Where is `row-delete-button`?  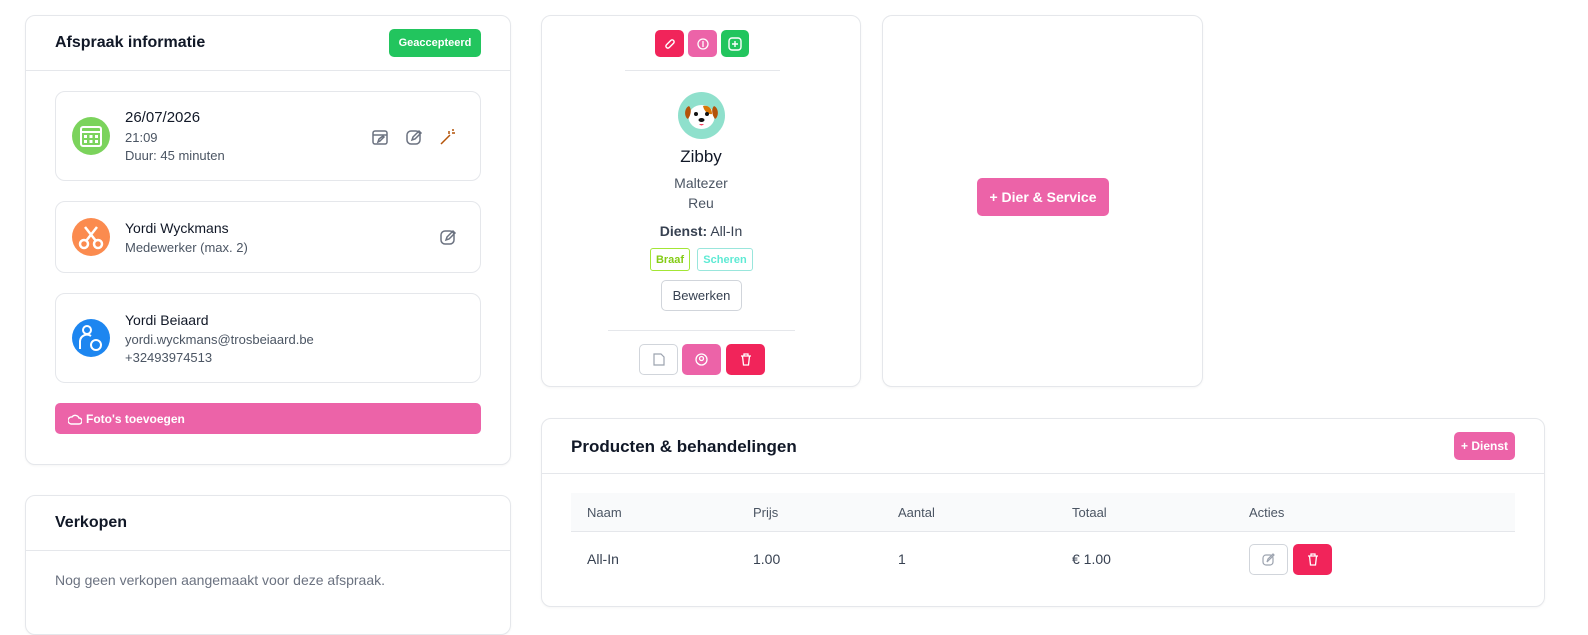
row-delete-button is located at coordinates (1312, 559).